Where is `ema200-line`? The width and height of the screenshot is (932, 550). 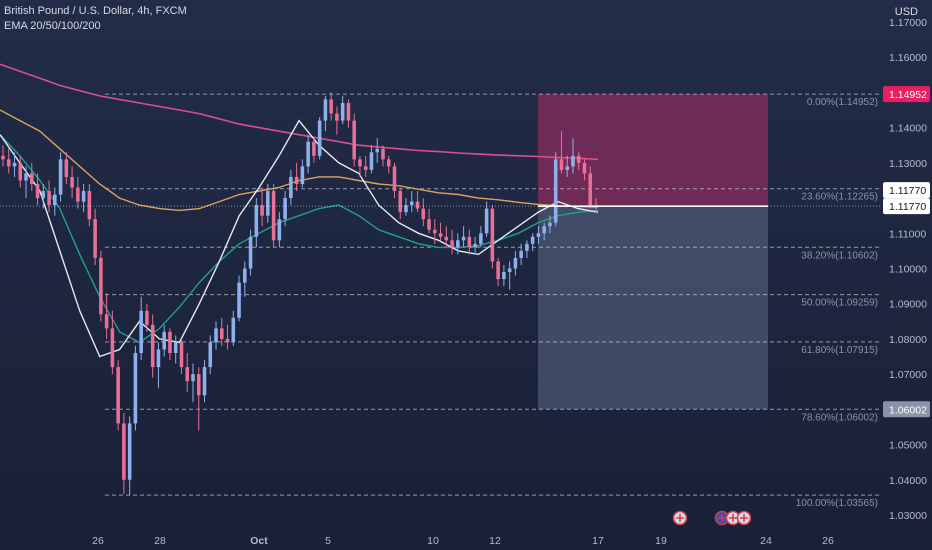
ema200-line is located at coordinates (299, 112).